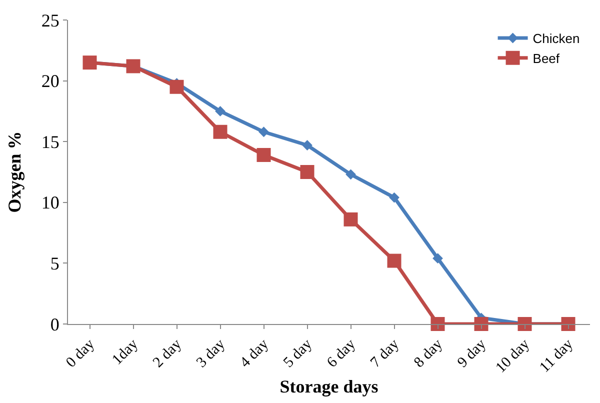 This screenshot has width=600, height=403. What do you see at coordinates (556, 38) in the screenshot?
I see `legend-label: Chicken` at bounding box center [556, 38].